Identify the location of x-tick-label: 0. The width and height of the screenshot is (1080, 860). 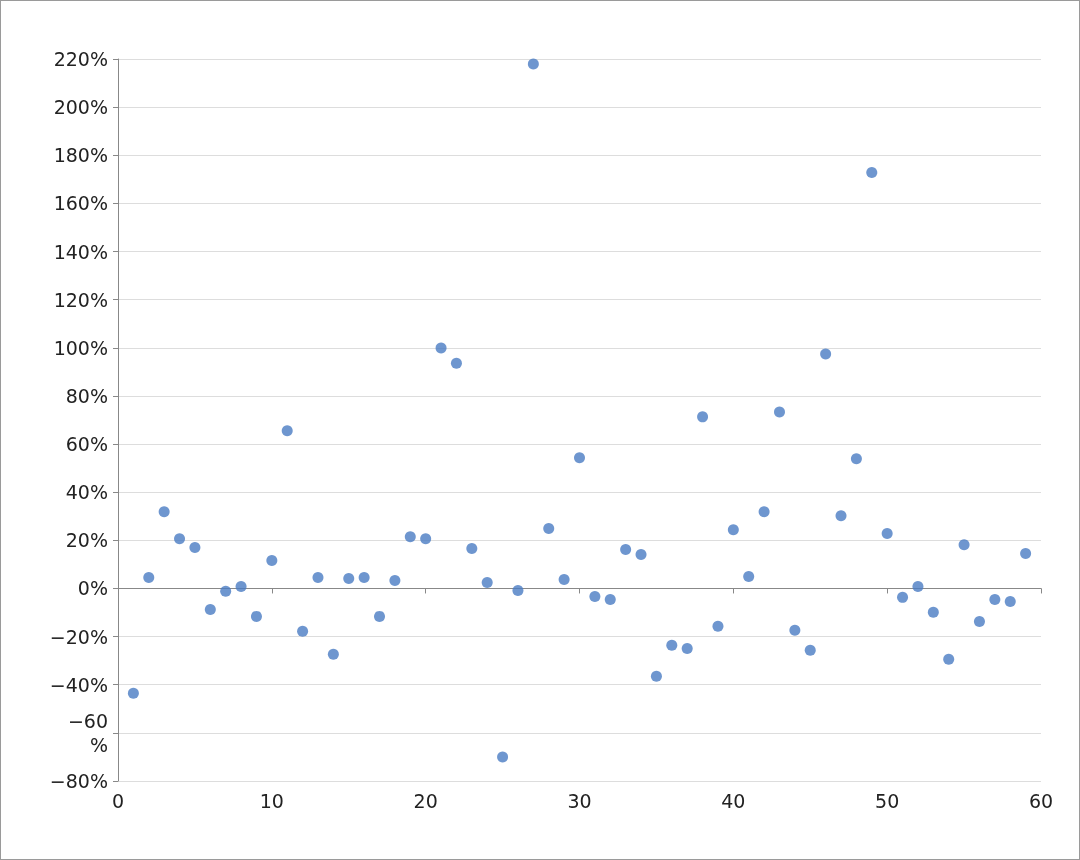
(118, 800).